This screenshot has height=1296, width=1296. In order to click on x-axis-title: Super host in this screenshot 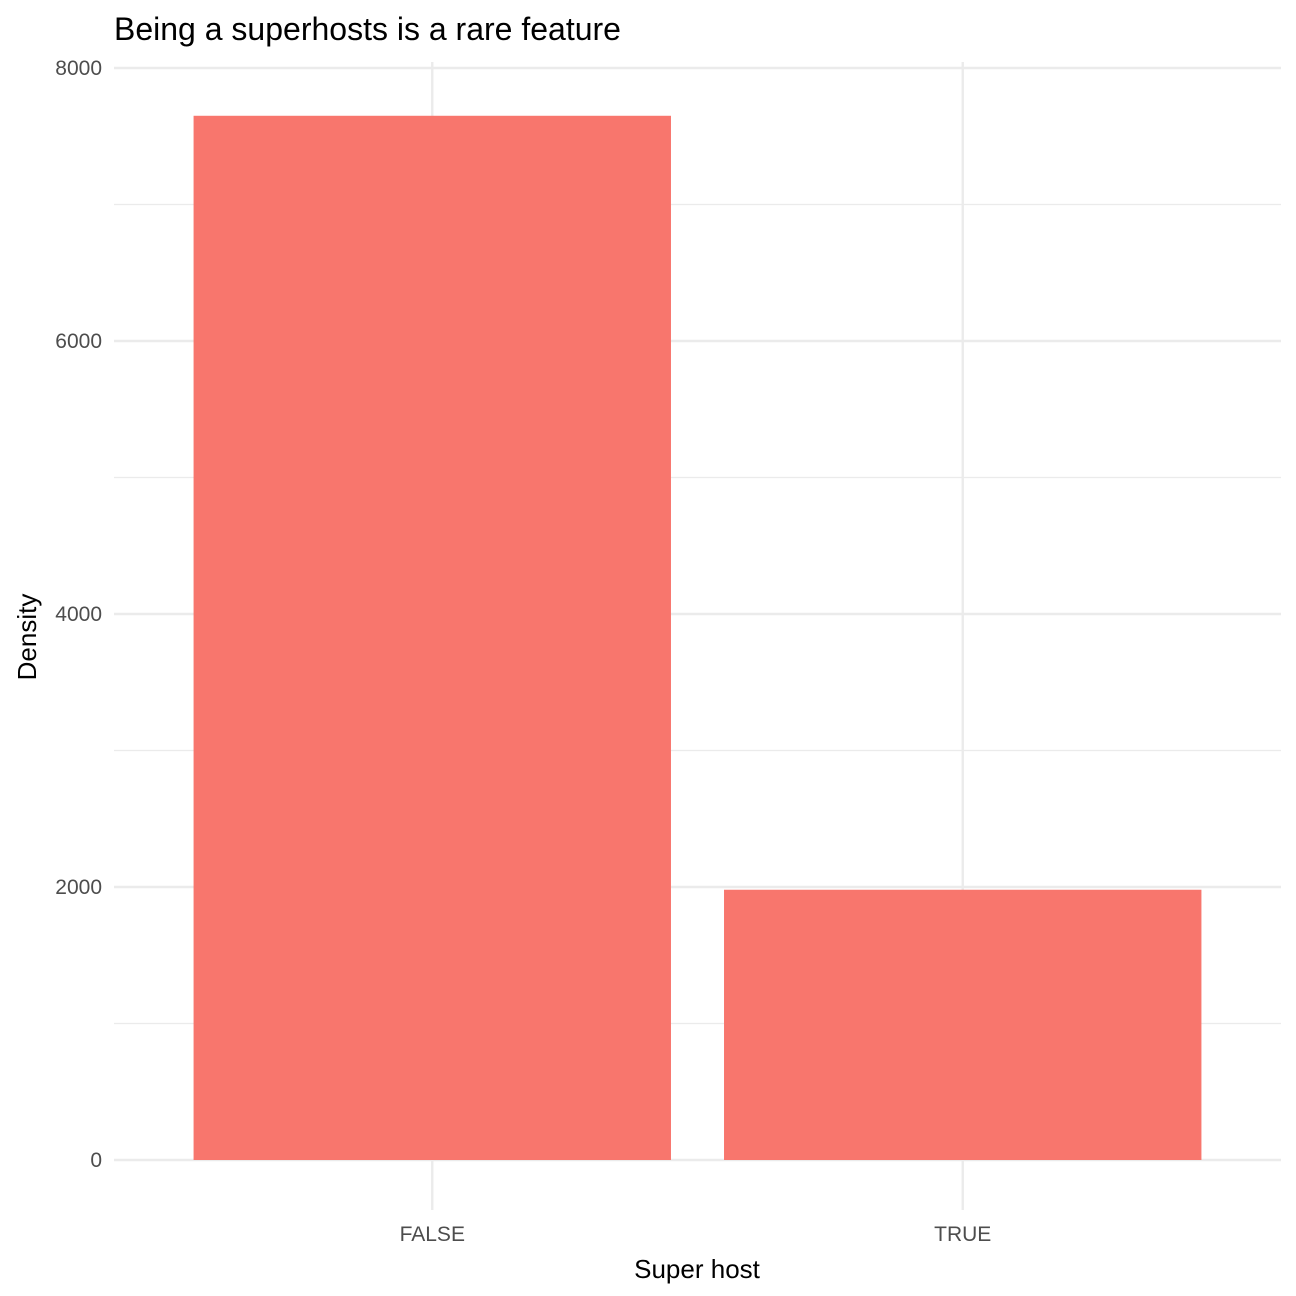, I will do `click(697, 1269)`.